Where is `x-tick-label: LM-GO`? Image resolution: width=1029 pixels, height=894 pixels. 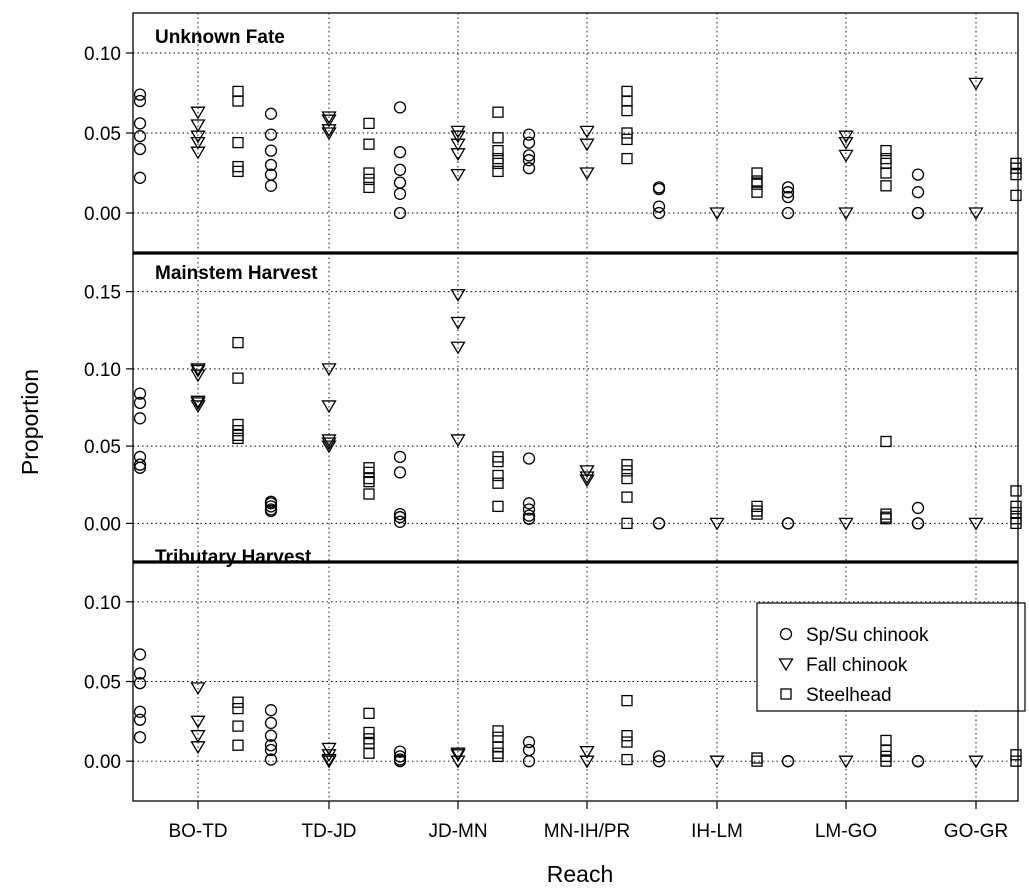
x-tick-label: LM-GO is located at coordinates (846, 831).